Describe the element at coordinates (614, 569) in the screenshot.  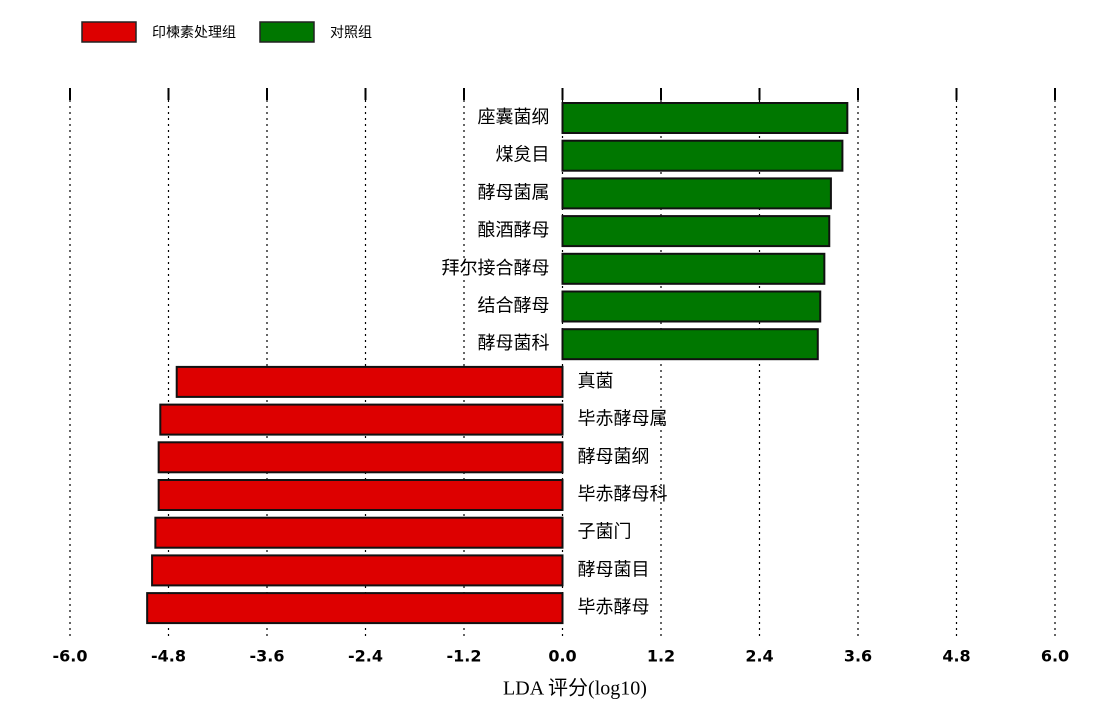
I see `category-label: 酵母菌目` at that location.